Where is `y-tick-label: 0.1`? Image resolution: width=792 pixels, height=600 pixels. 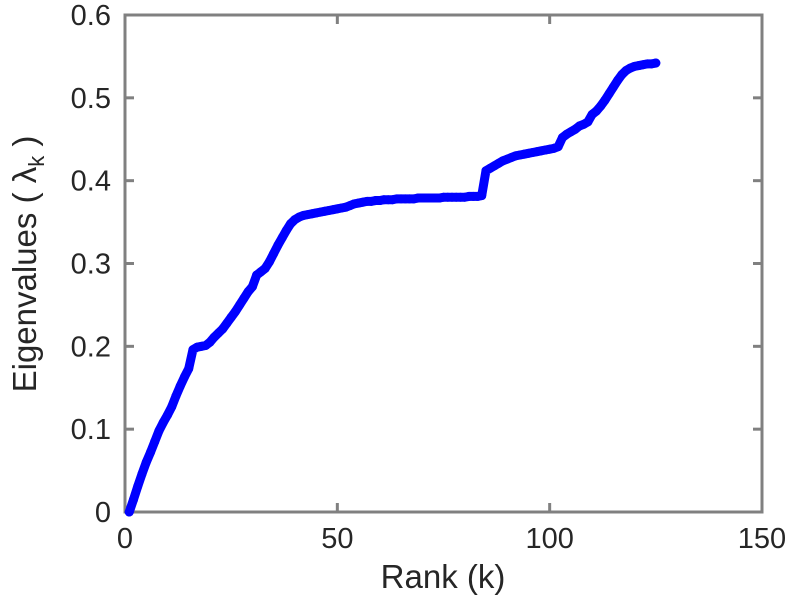 y-tick-label: 0.1 is located at coordinates (91, 430).